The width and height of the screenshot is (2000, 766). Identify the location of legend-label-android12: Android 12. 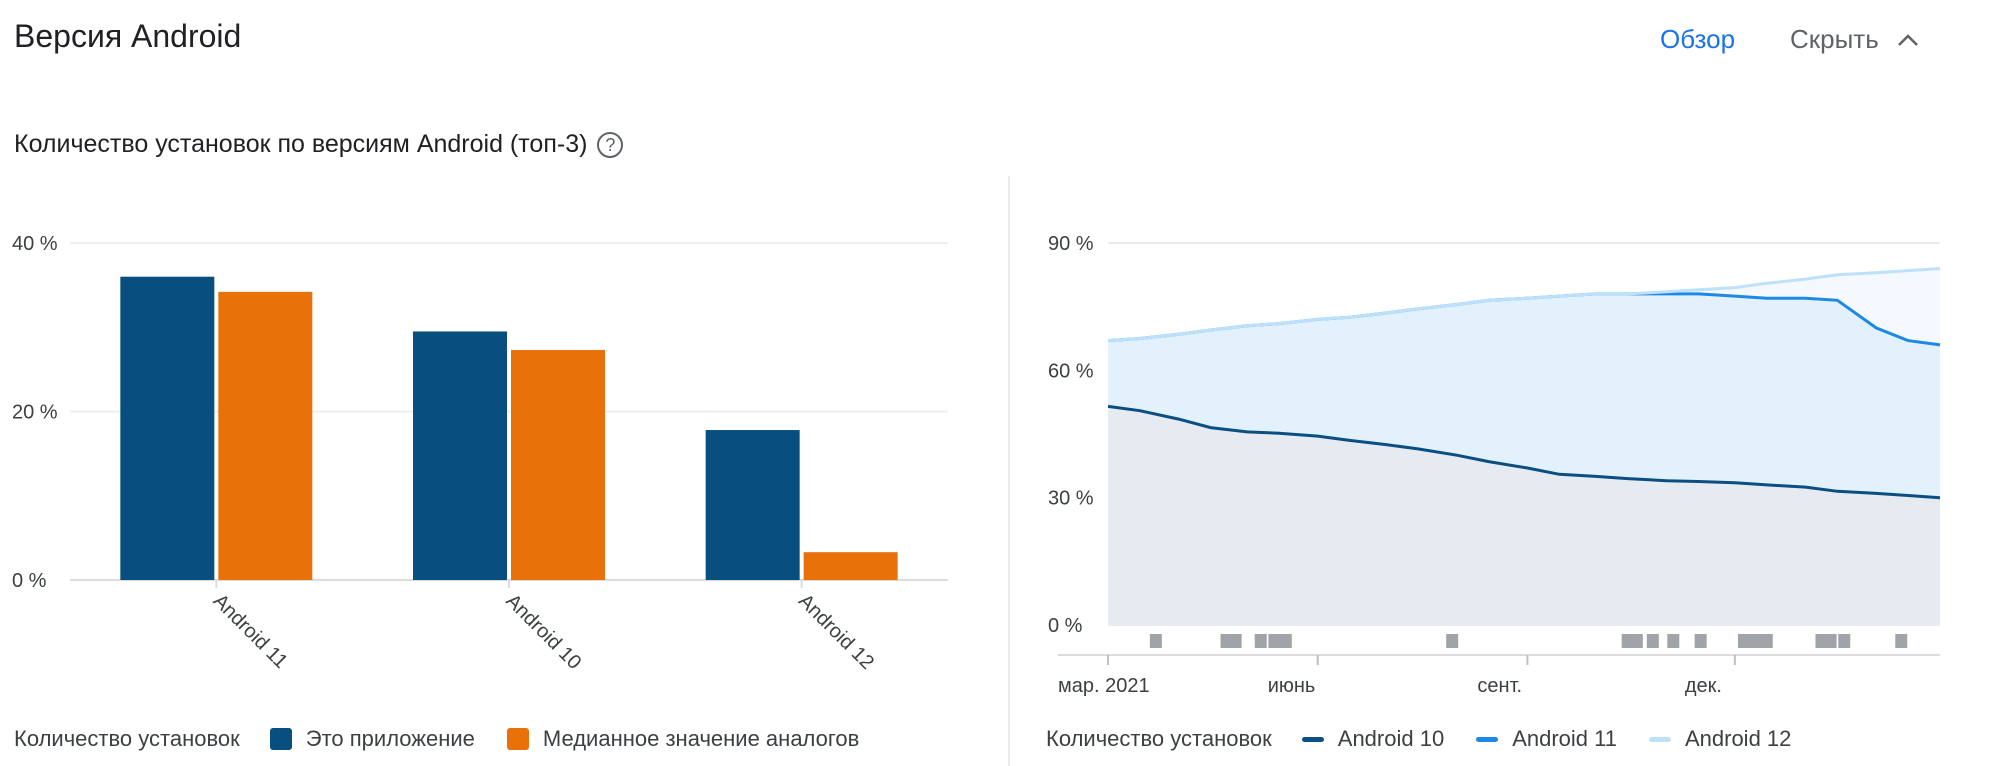
(1738, 738).